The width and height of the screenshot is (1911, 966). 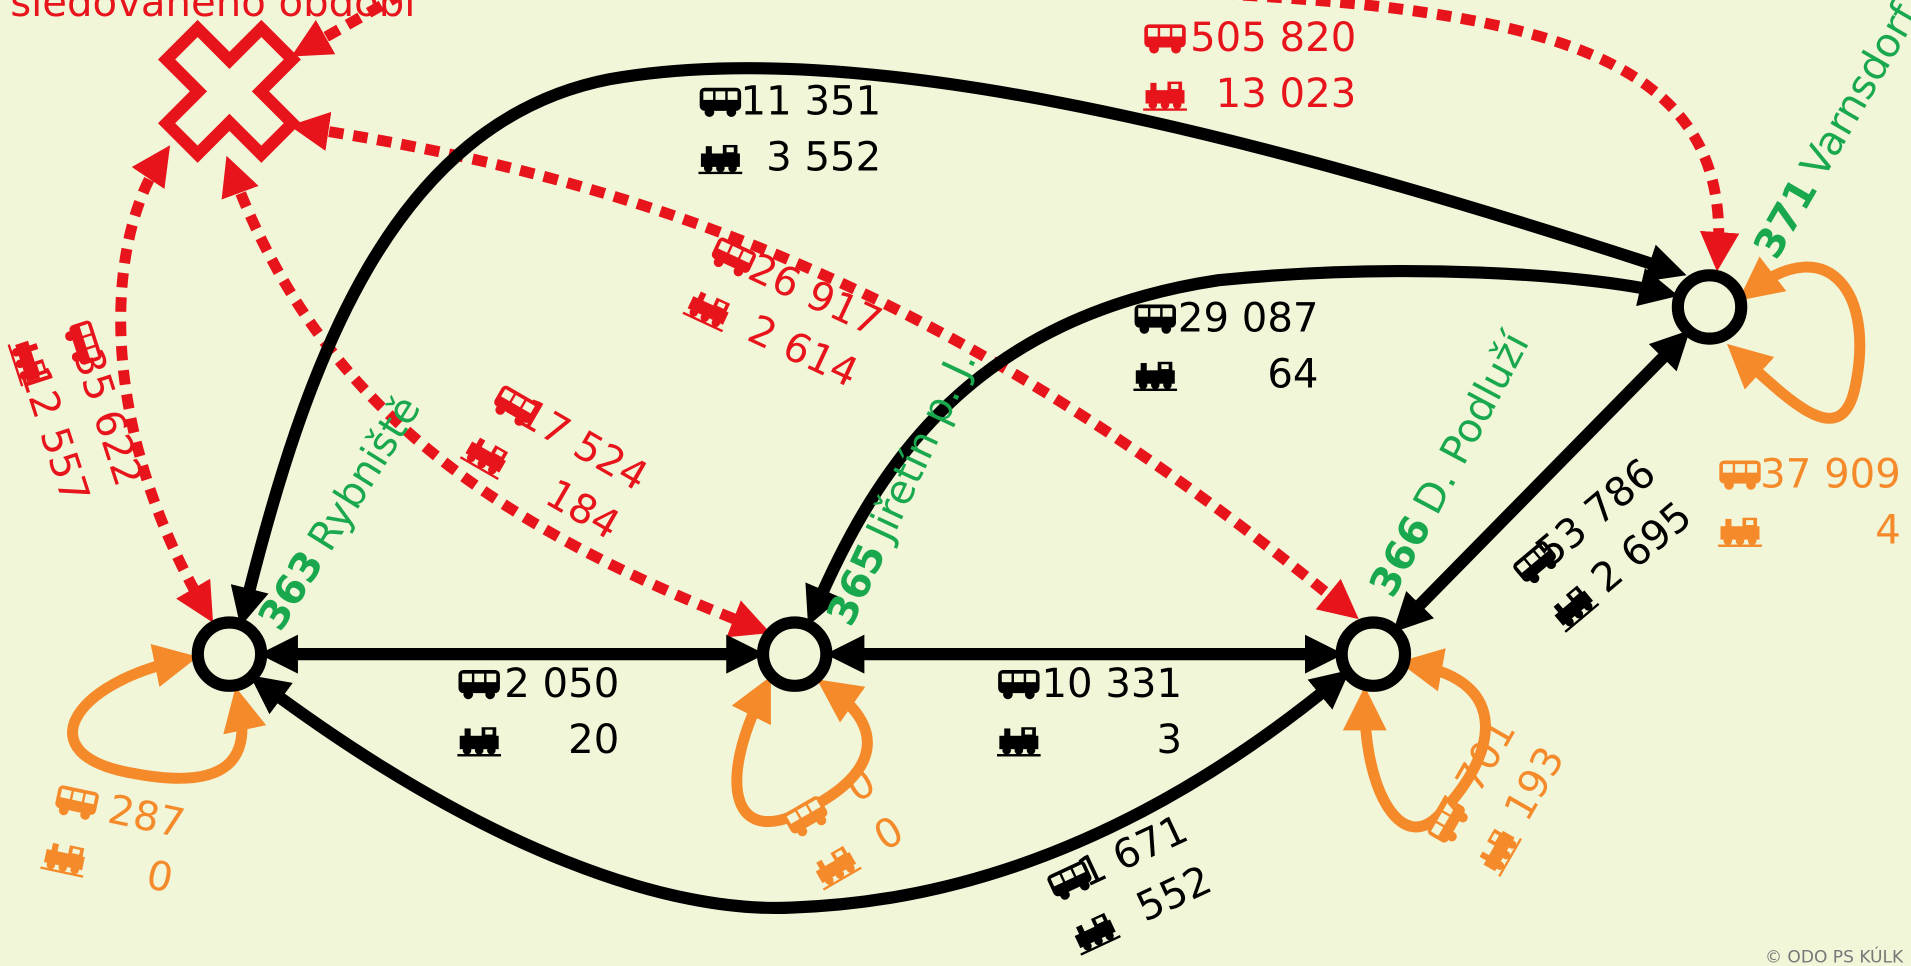 What do you see at coordinates (1111, 684) in the screenshot?
I see `bus-count: 10 331` at bounding box center [1111, 684].